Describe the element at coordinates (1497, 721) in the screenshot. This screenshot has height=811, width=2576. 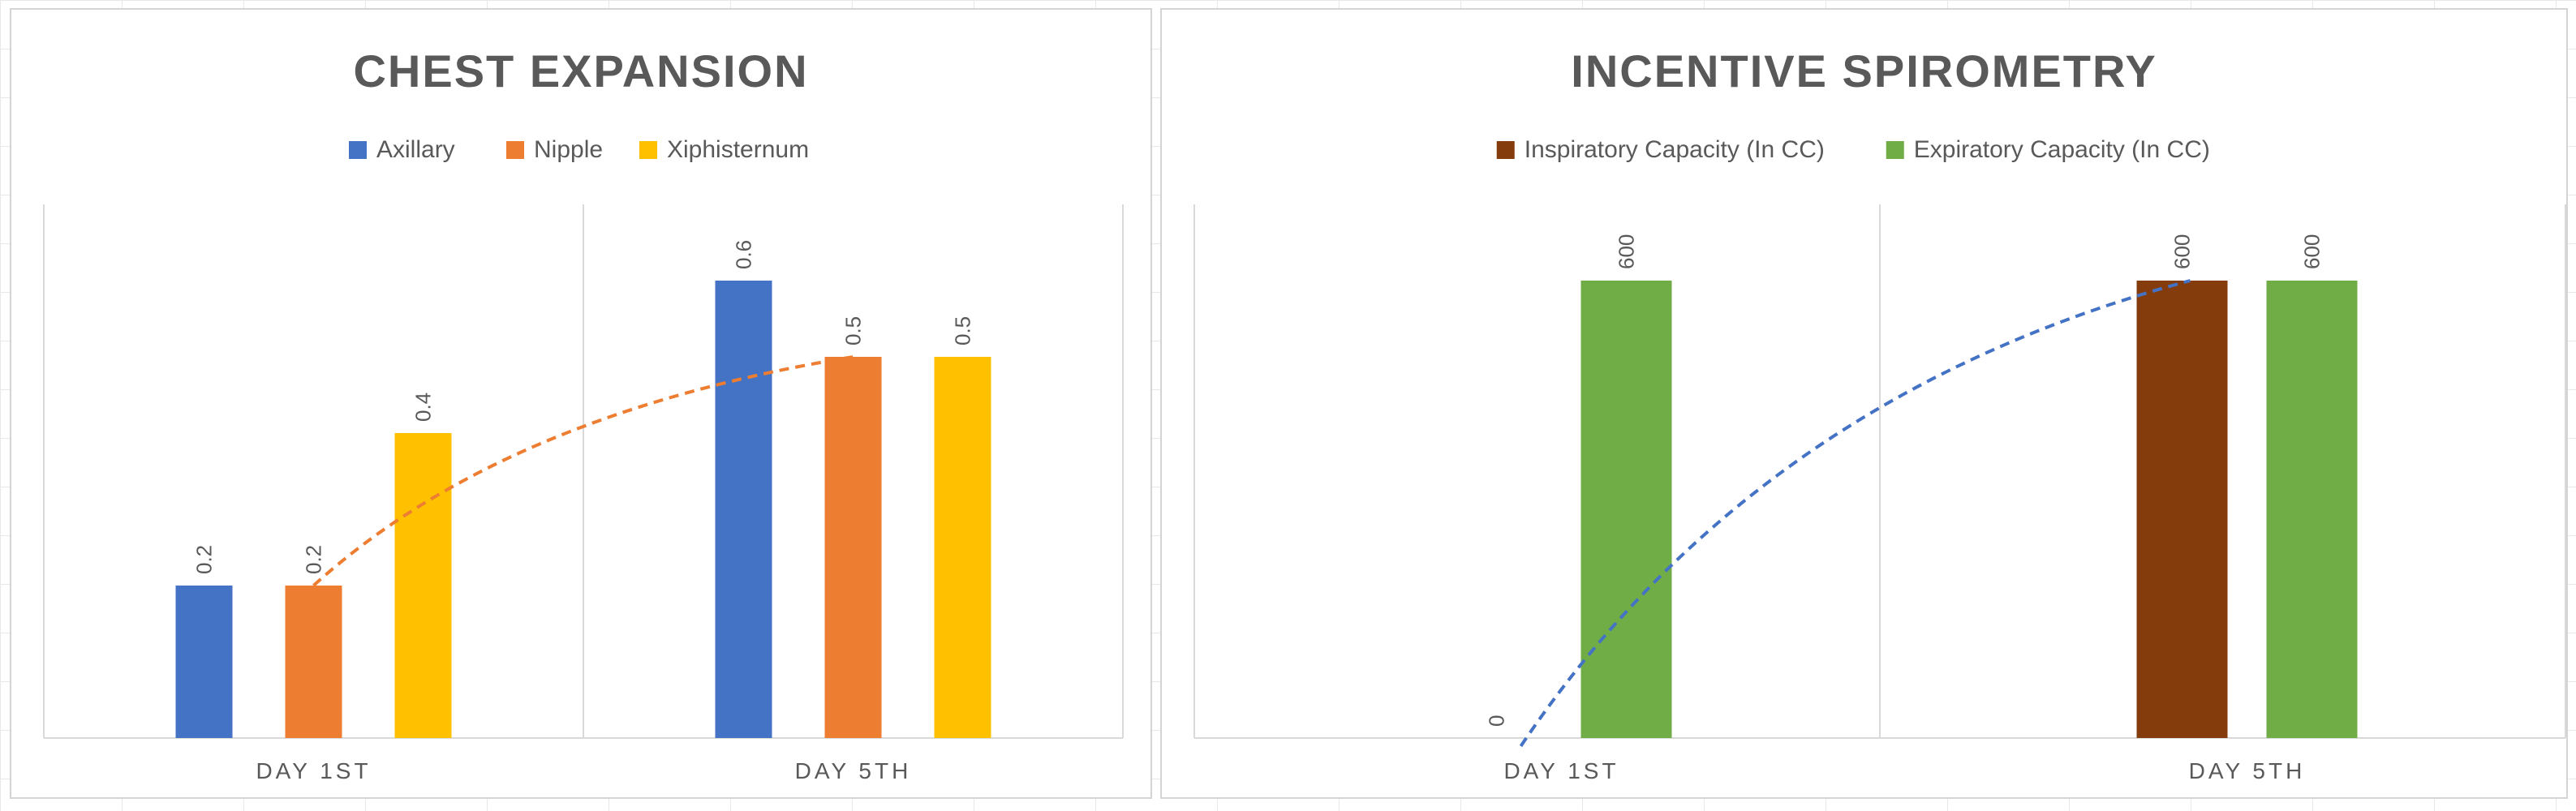
I see `data-label-0-0: 0` at that location.